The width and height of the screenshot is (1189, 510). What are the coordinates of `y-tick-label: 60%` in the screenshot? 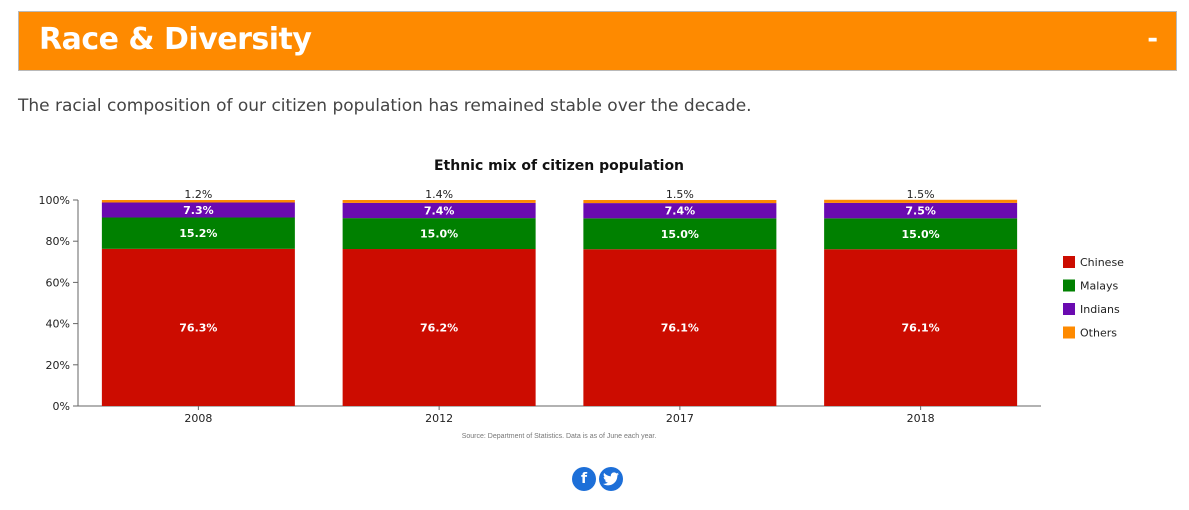 It's located at (58, 282).